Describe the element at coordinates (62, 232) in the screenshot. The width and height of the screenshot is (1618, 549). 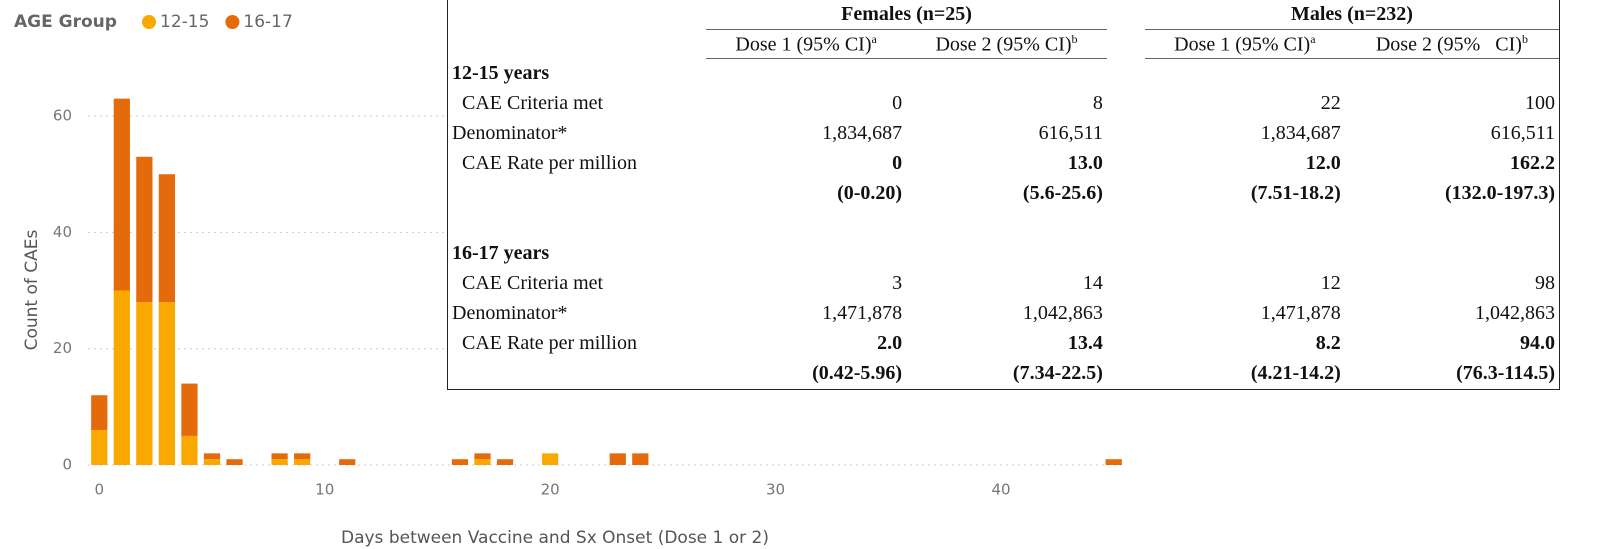
I see `y-tick-label: 40` at that location.